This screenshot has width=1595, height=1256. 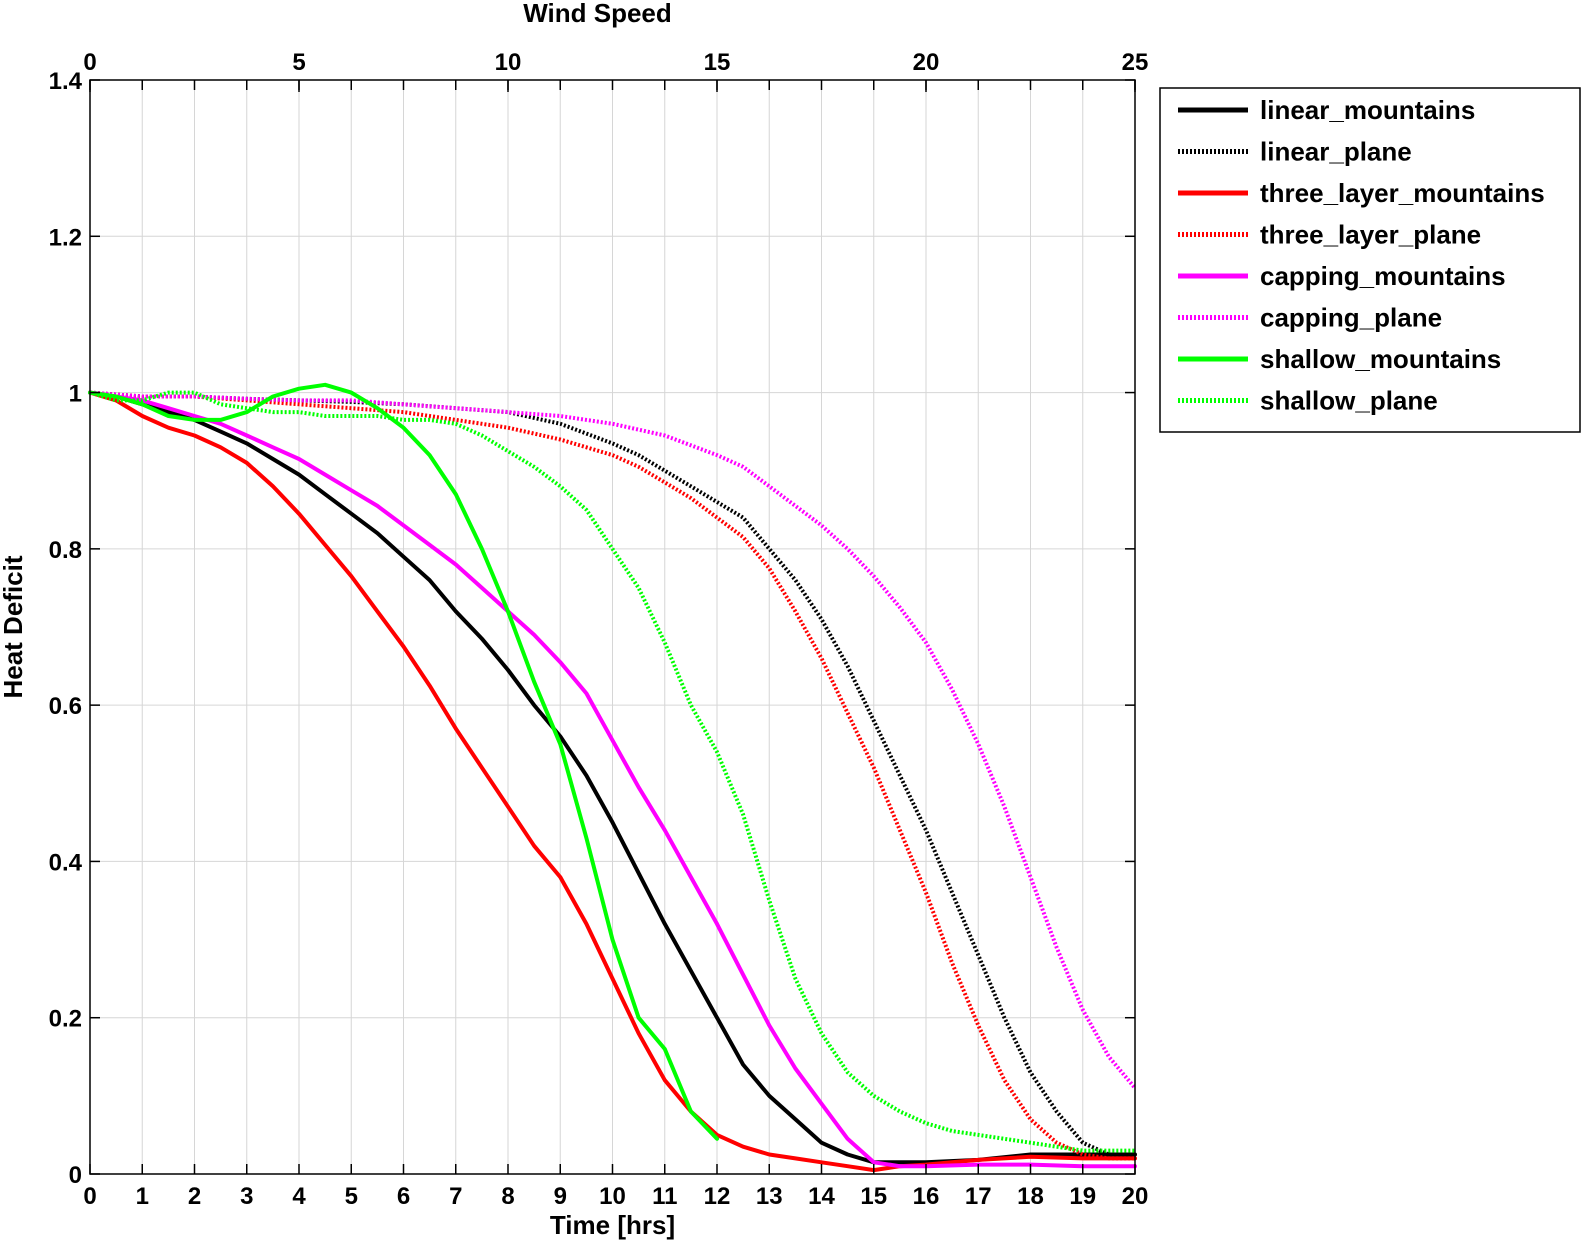 What do you see at coordinates (142, 1196) in the screenshot?
I see `x-tick-label: 1` at bounding box center [142, 1196].